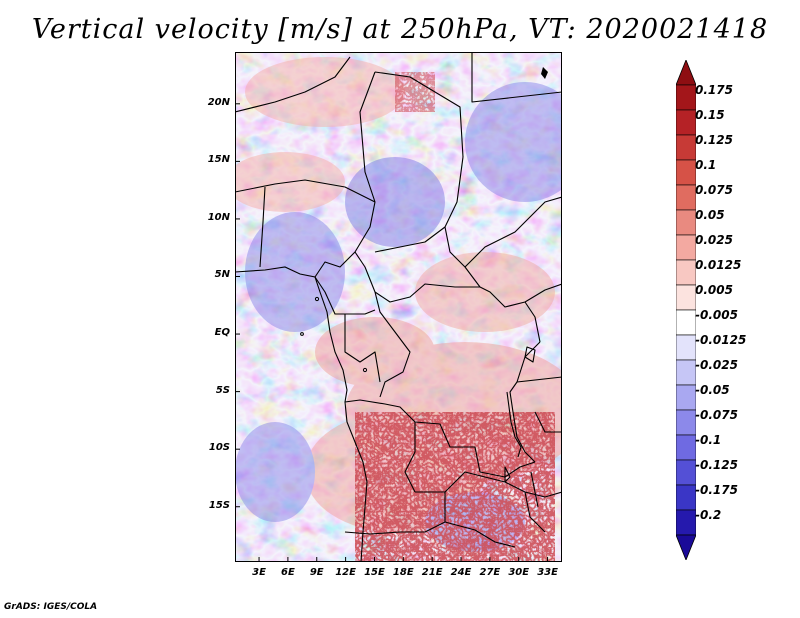 The height and width of the screenshot is (618, 800). What do you see at coordinates (716, 315) in the screenshot?
I see `colorbar-label: -0.005` at bounding box center [716, 315].